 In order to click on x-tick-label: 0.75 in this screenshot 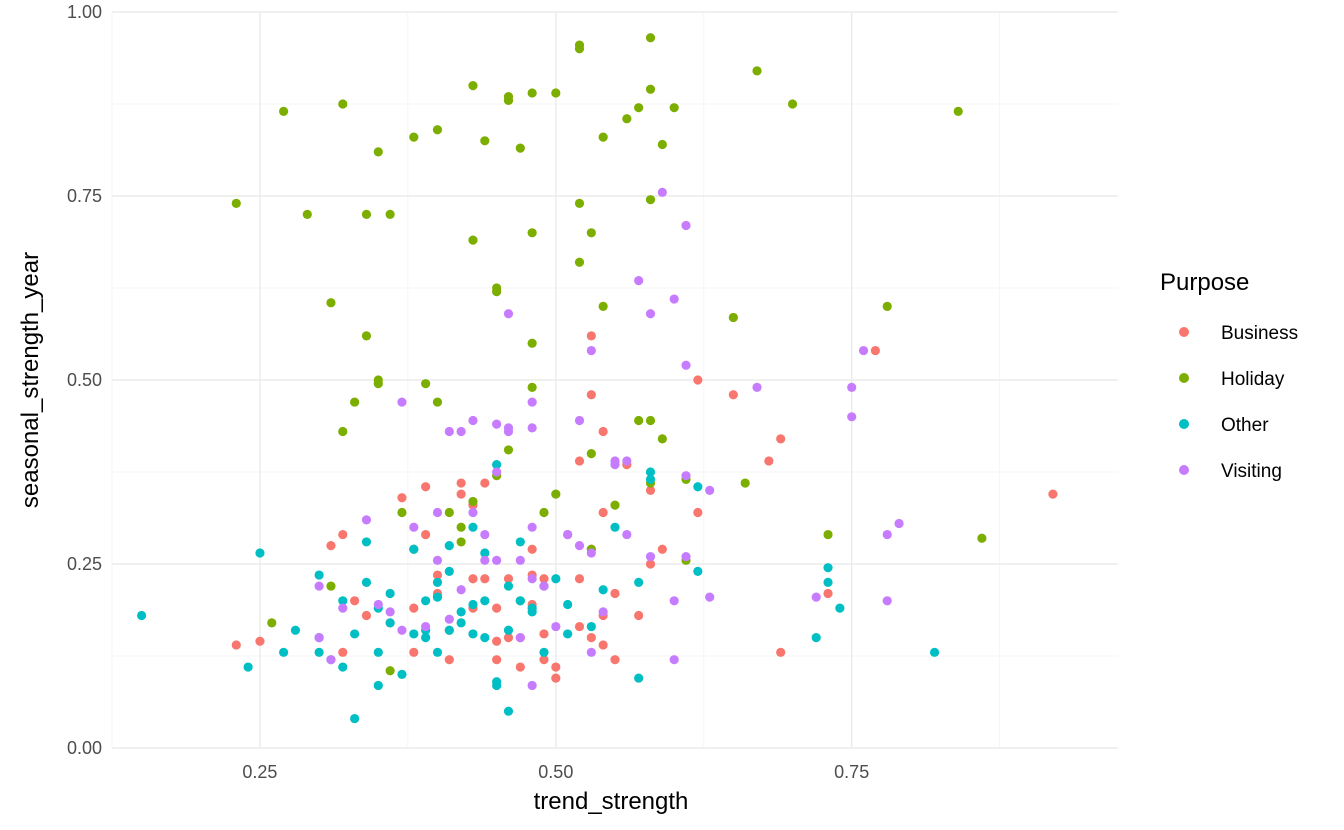, I will do `click(851, 772)`.